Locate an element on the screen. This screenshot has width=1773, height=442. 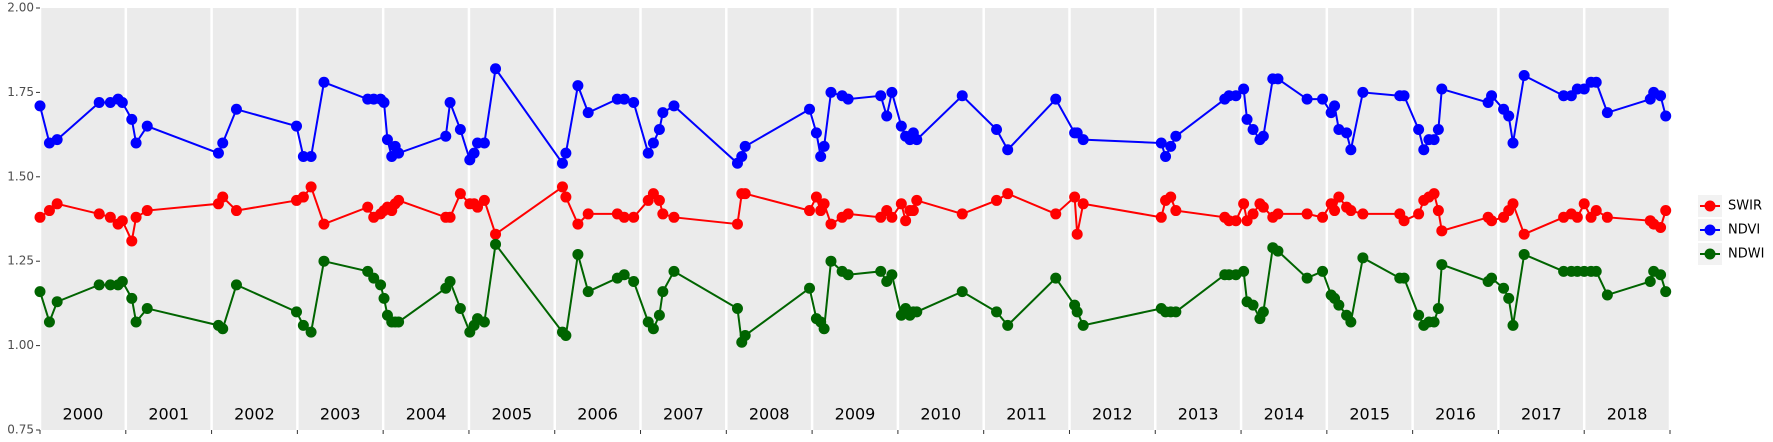
year-label: 2012 is located at coordinates (1112, 414).